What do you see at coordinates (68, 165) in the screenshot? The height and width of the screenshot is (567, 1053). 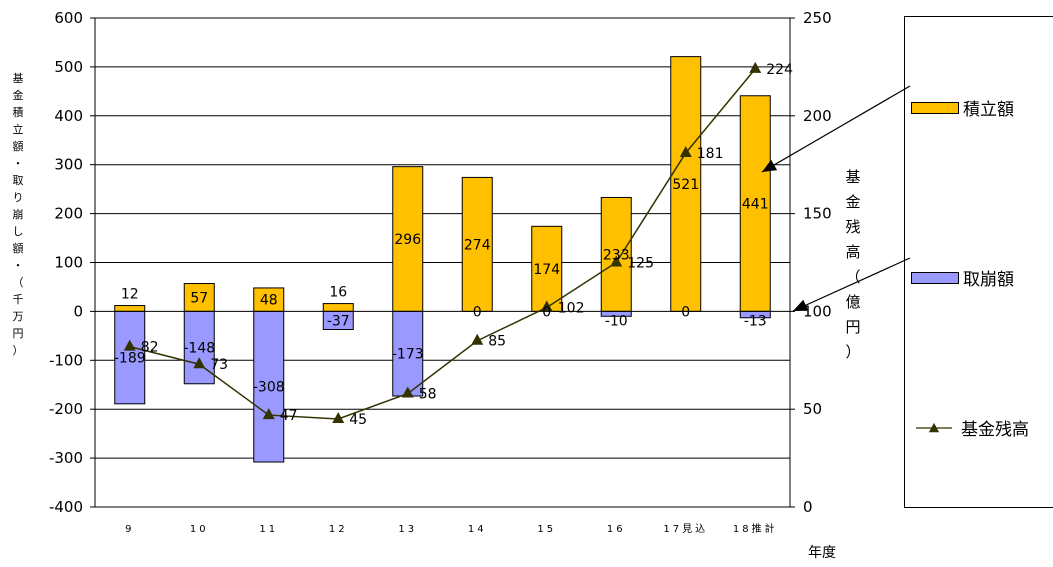 I see `y-left-tick-label: 300` at bounding box center [68, 165].